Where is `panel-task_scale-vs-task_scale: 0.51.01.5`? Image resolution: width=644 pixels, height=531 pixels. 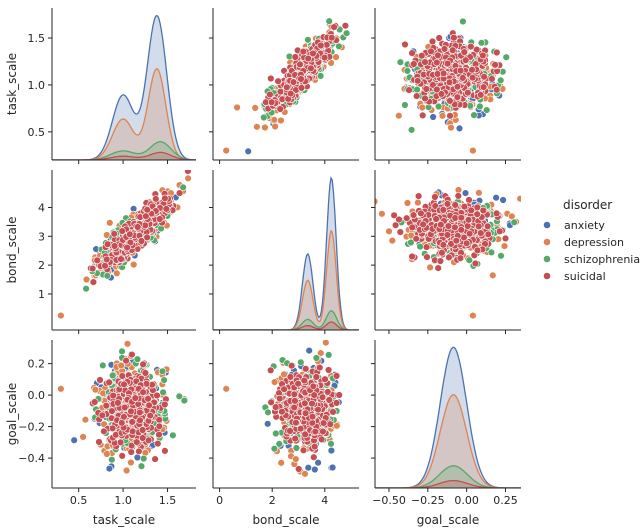 panel-task_scale-vs-task_scale: 0.51.01.5 is located at coordinates (112, 86).